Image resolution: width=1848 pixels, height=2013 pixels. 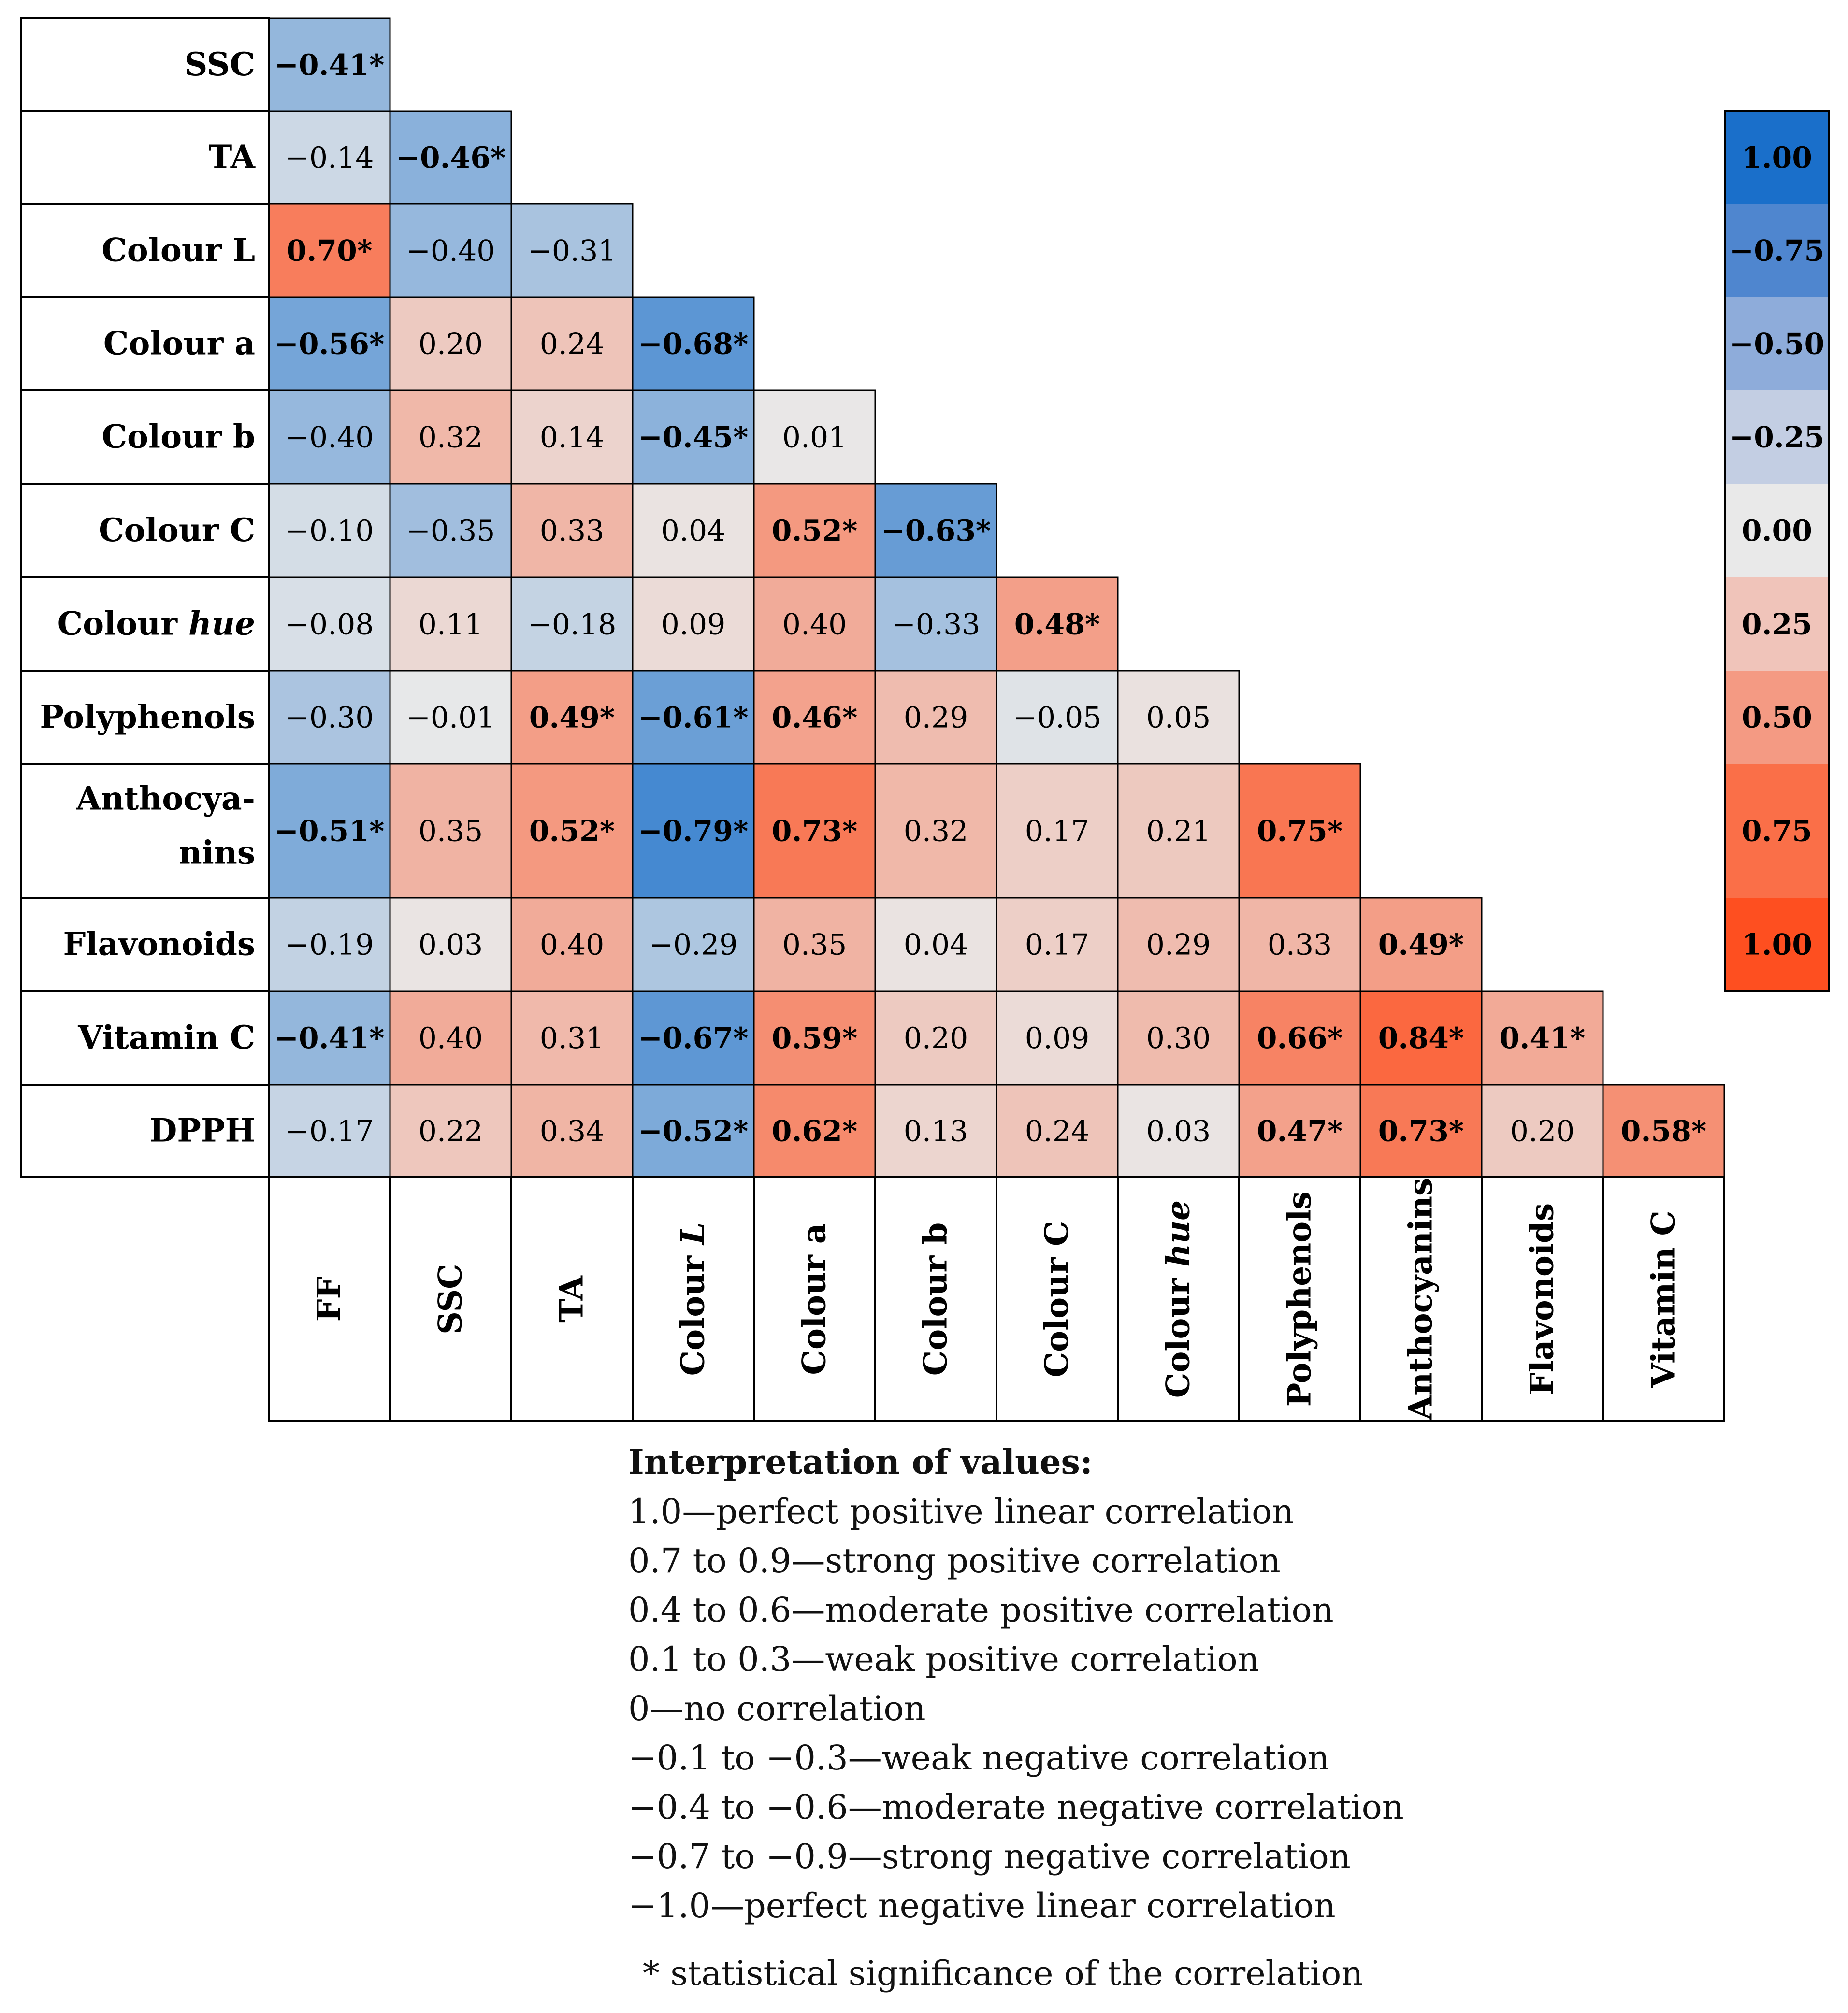 I want to click on row-label: Colour b, so click(x=178, y=437).